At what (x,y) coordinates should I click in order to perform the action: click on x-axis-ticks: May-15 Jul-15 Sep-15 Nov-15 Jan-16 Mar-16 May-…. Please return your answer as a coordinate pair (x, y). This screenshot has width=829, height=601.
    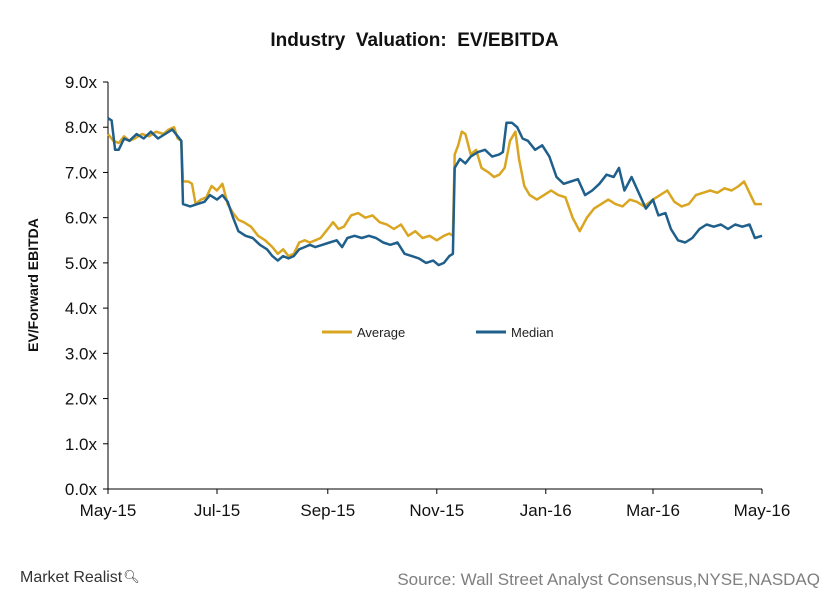
    Looking at the image, I should click on (435, 504).